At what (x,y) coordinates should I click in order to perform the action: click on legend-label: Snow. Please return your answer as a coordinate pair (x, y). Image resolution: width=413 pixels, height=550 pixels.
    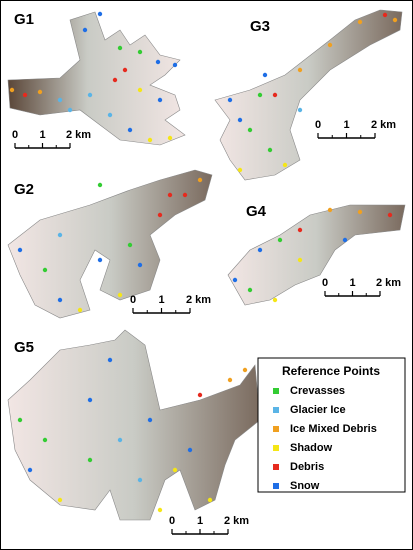
    Looking at the image, I should click on (305, 486).